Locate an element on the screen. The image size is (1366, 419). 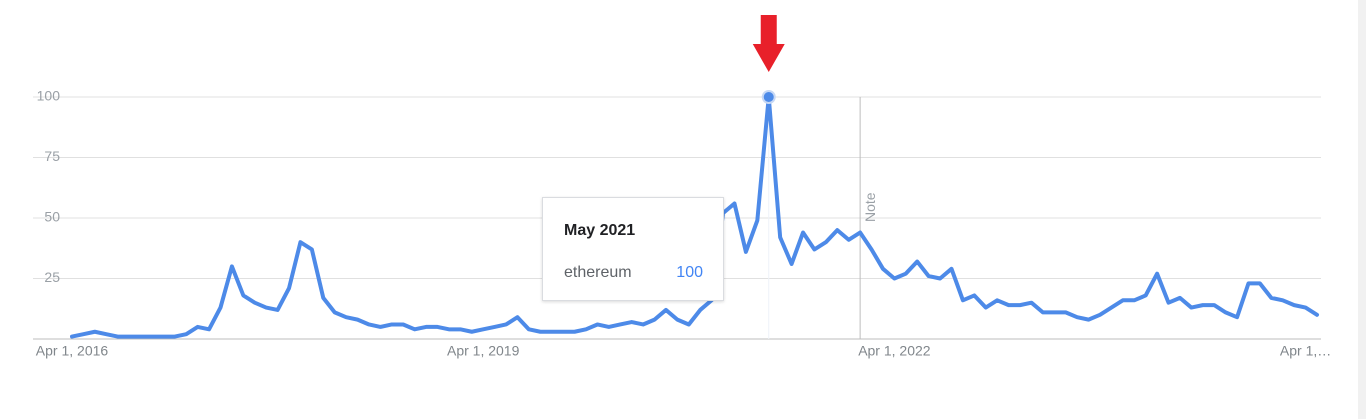
x-tick-label: Apr 1, 2016 is located at coordinates (72, 351).